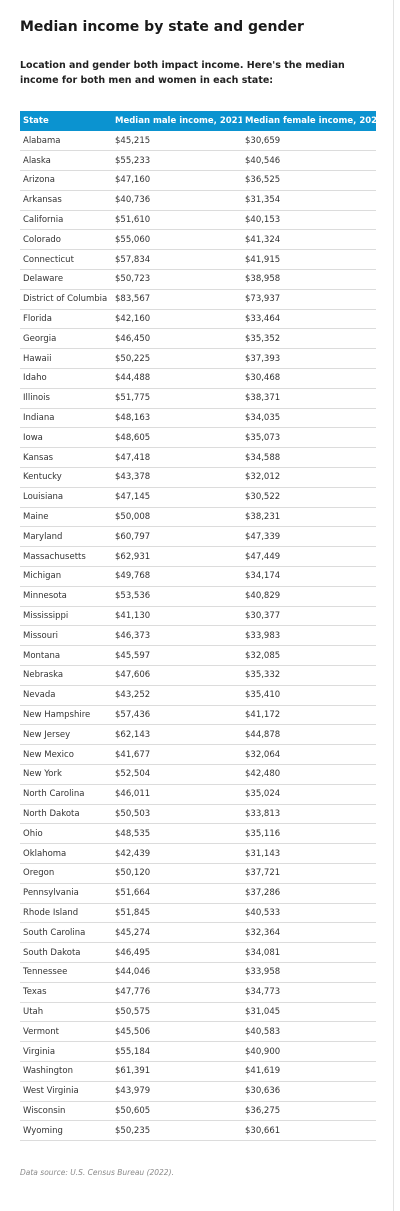 The image size is (400, 1211). I want to click on cell-male-income: $45,506, so click(177, 1032).